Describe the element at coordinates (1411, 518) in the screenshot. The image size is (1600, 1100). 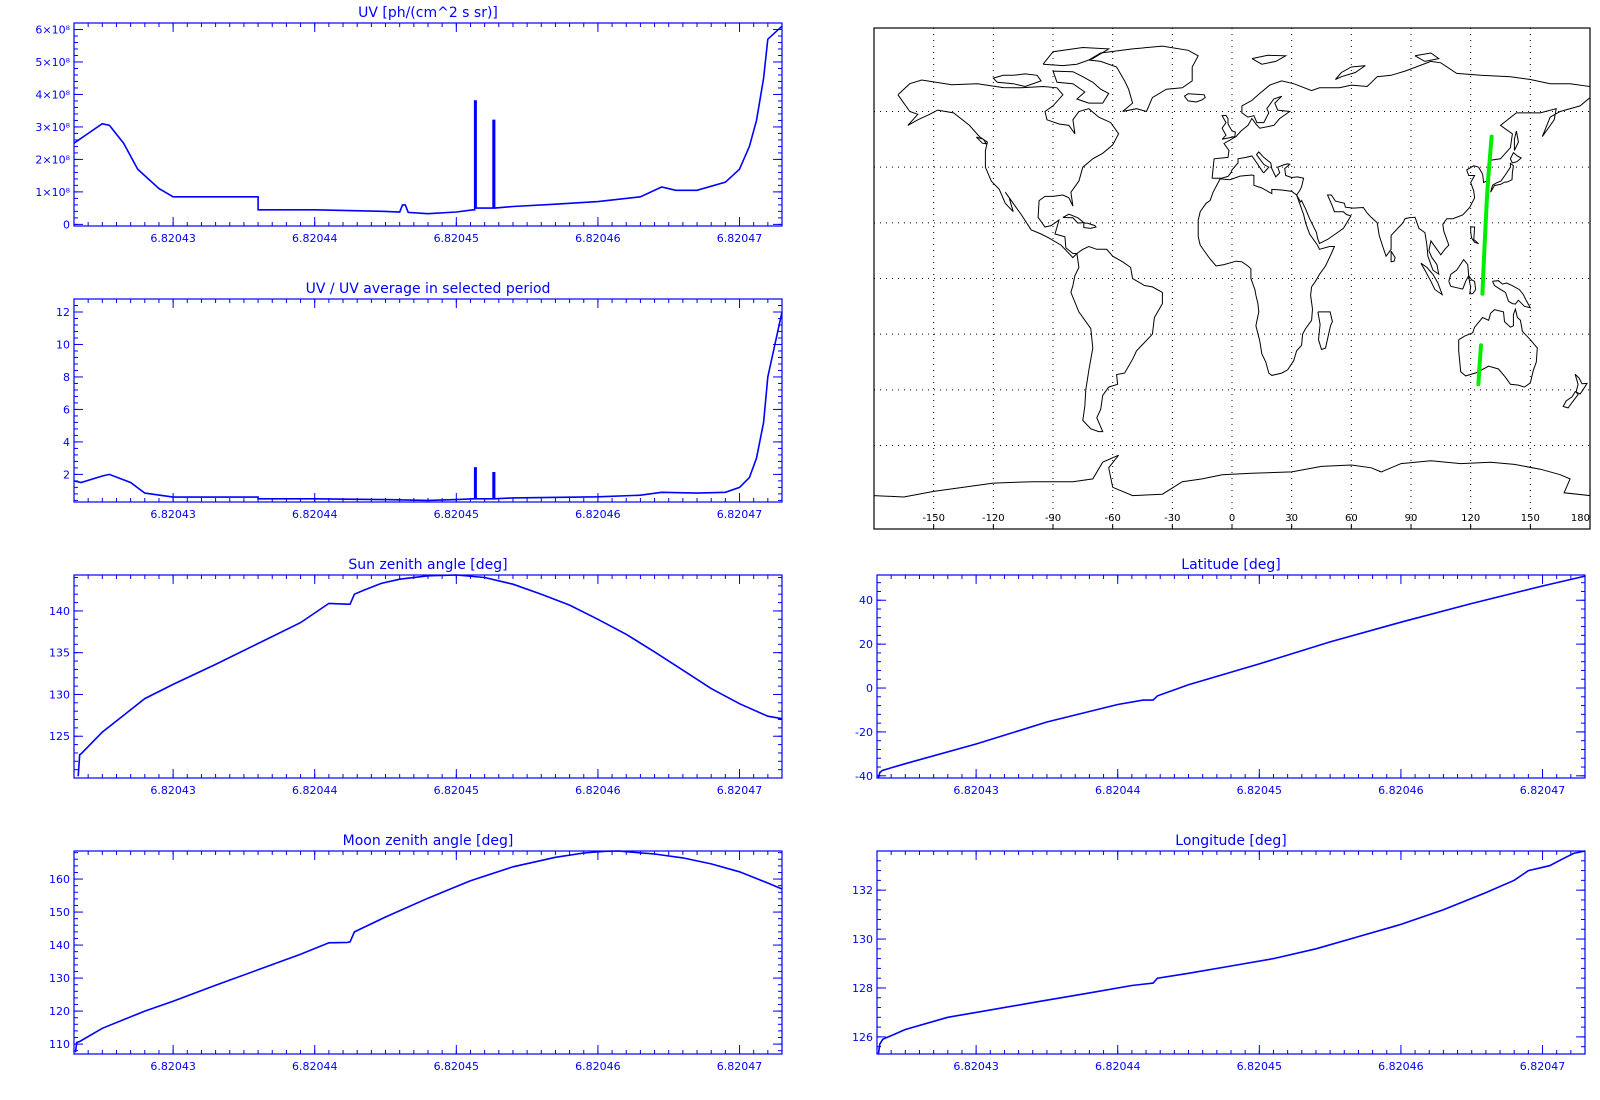
I see `map-lon-label: 90` at that location.